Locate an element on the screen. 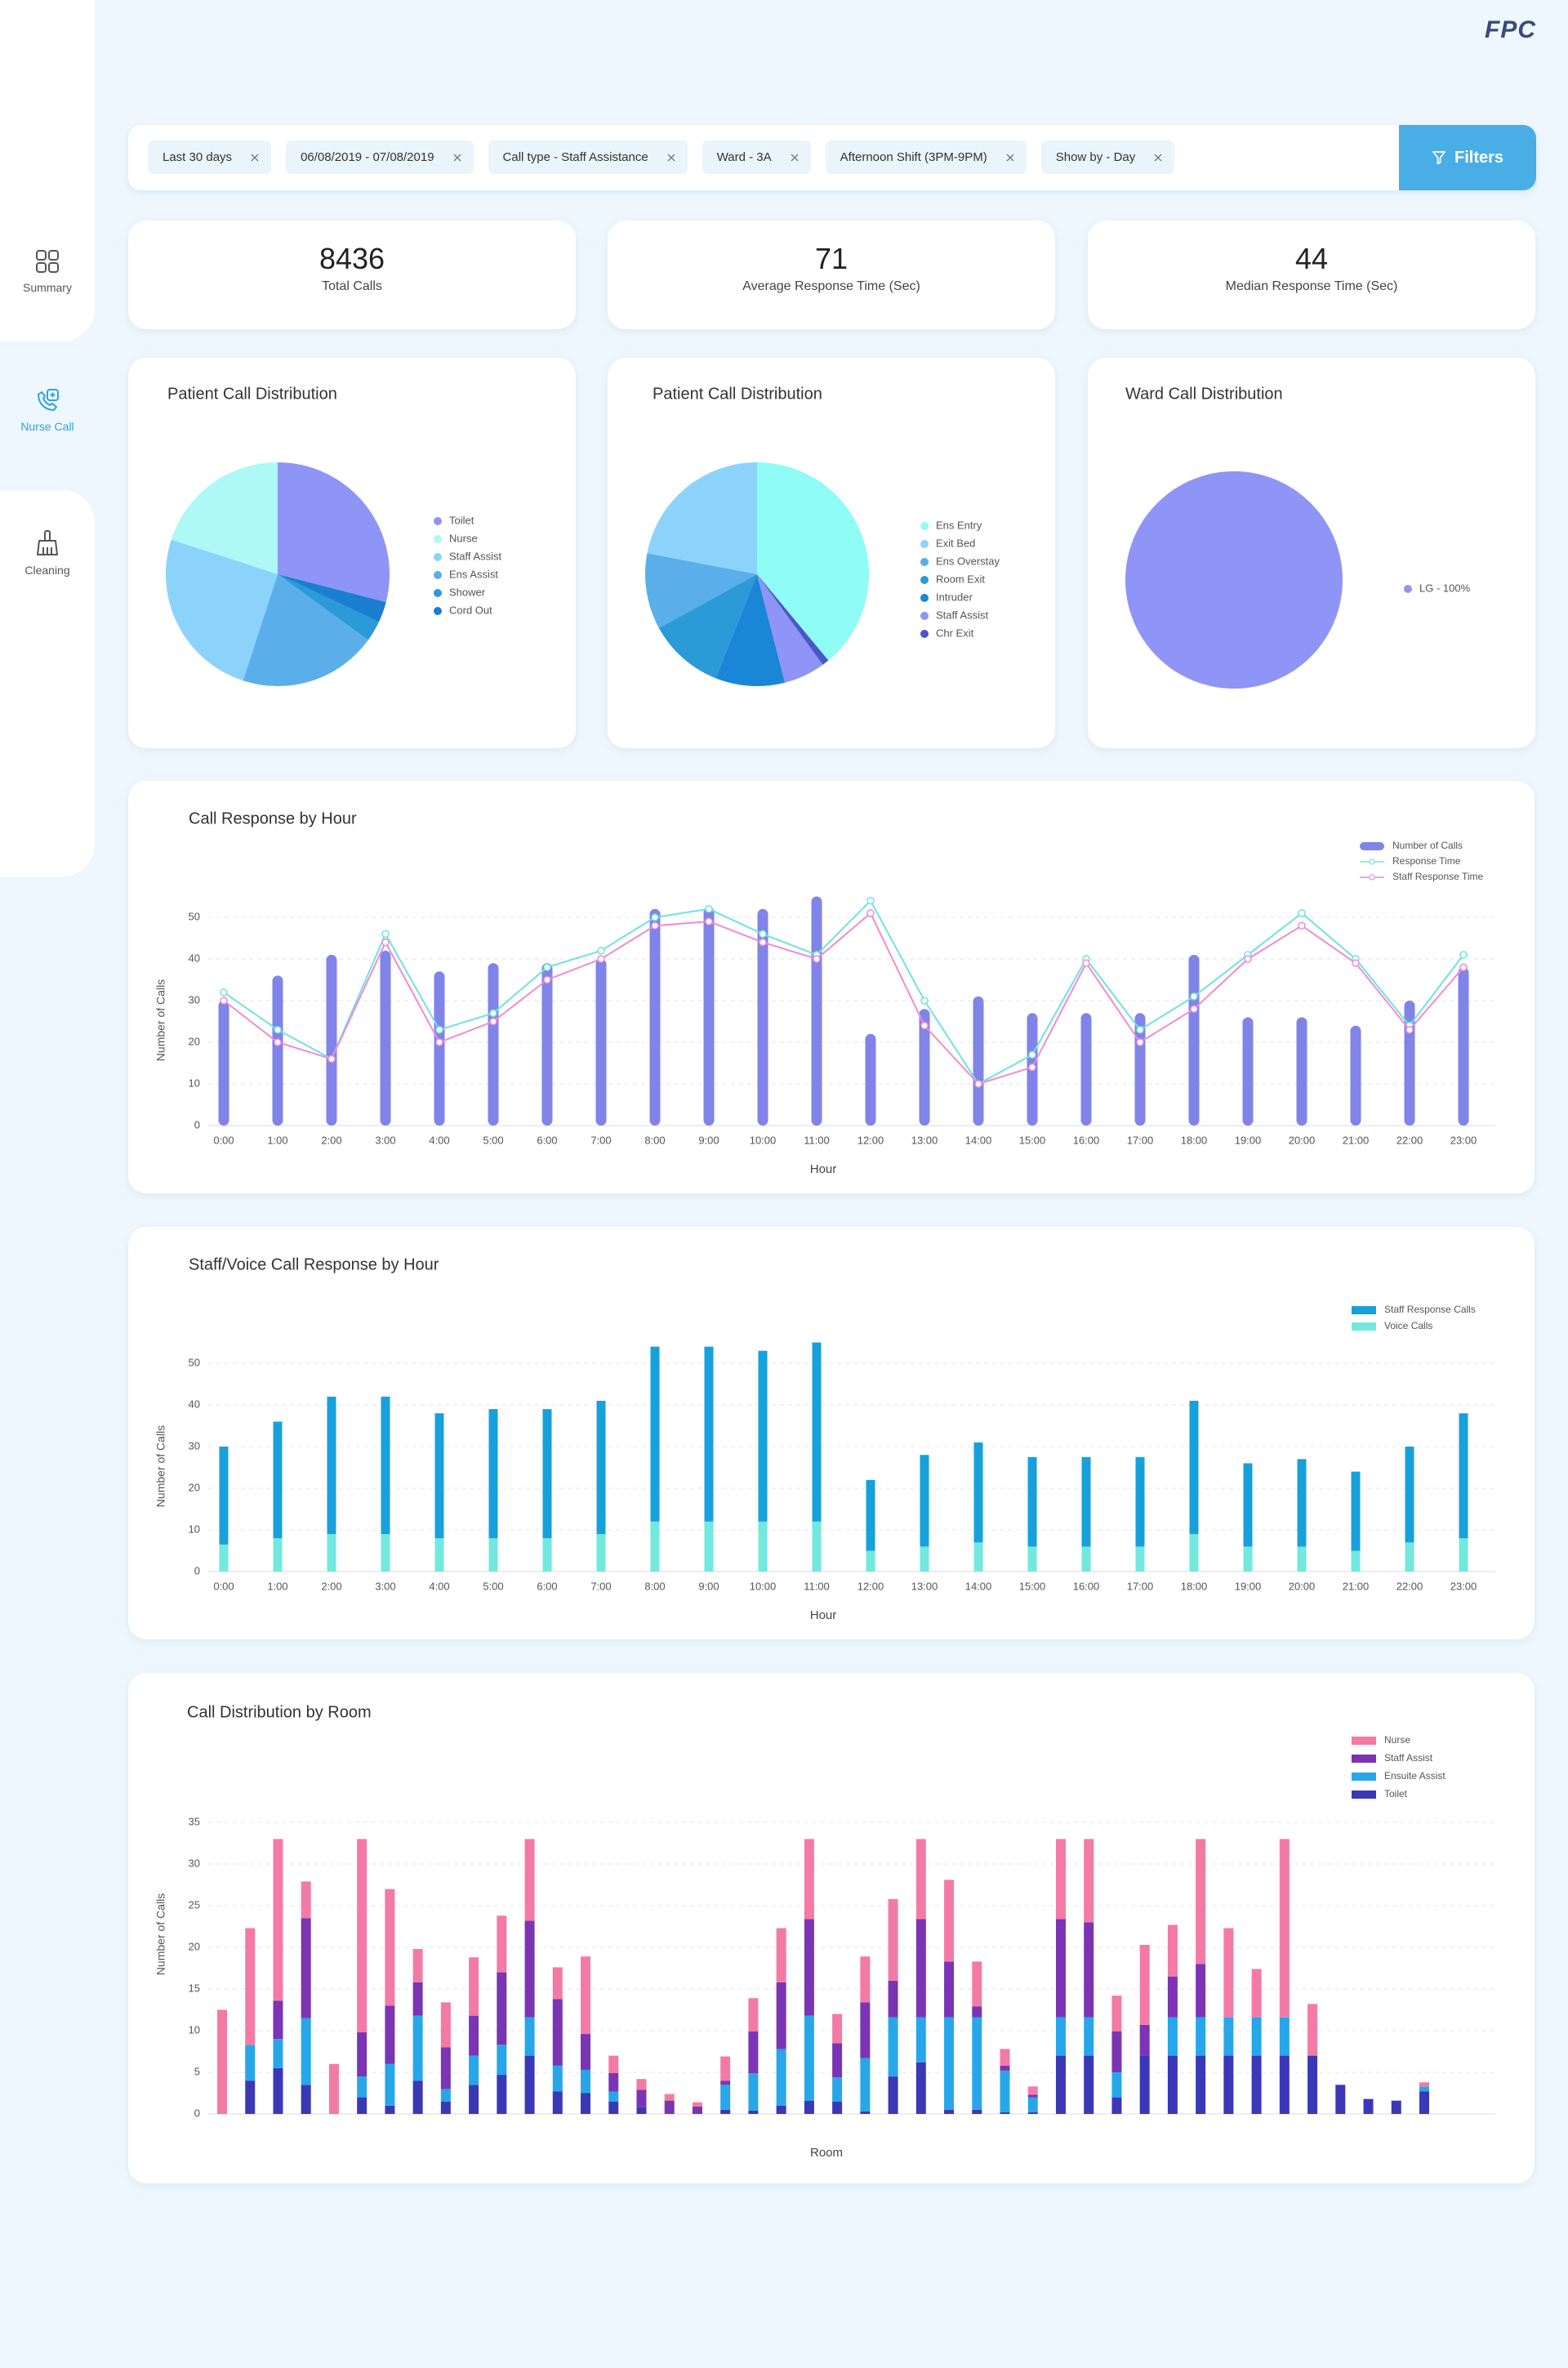 The height and width of the screenshot is (2368, 1568). legend-label: Room Exit is located at coordinates (960, 579).